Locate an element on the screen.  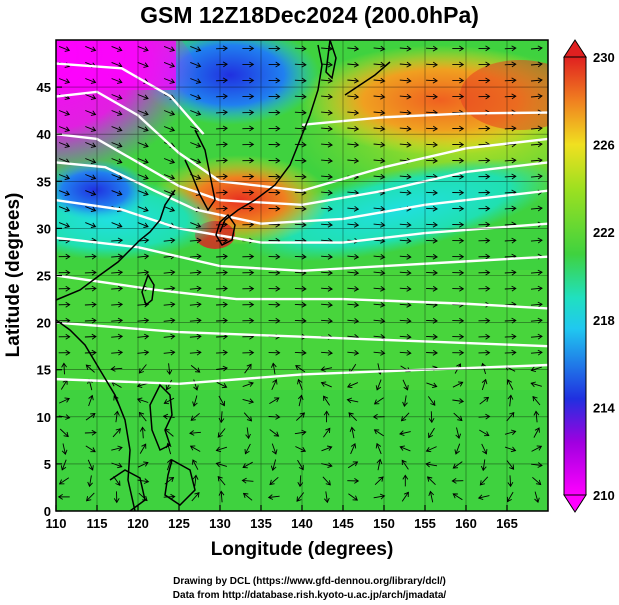
contour-line is located at coordinates (130, 98).